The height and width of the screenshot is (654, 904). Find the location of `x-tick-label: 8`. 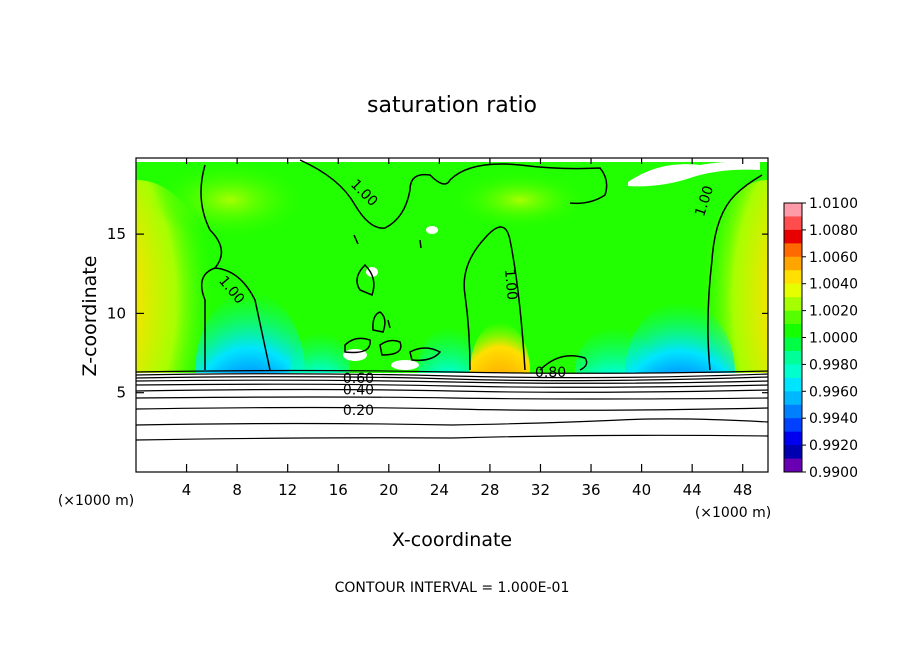

x-tick-label: 8 is located at coordinates (237, 490).